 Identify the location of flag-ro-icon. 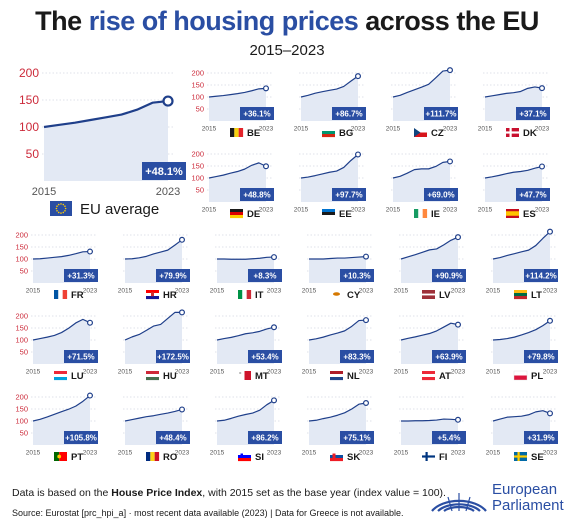
(153, 456).